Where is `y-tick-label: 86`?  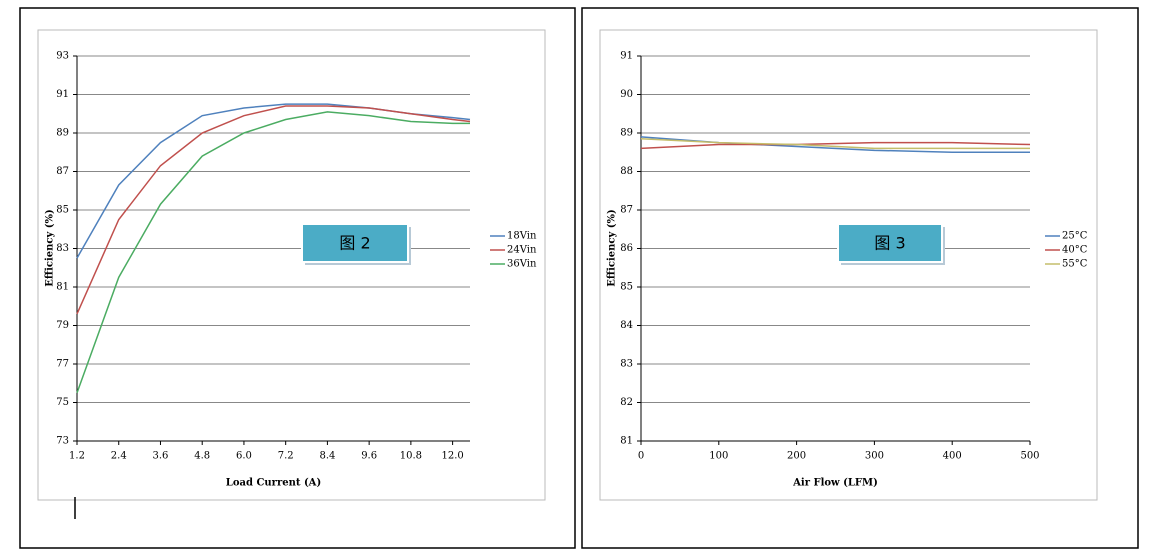
y-tick-label: 86 is located at coordinates (626, 248).